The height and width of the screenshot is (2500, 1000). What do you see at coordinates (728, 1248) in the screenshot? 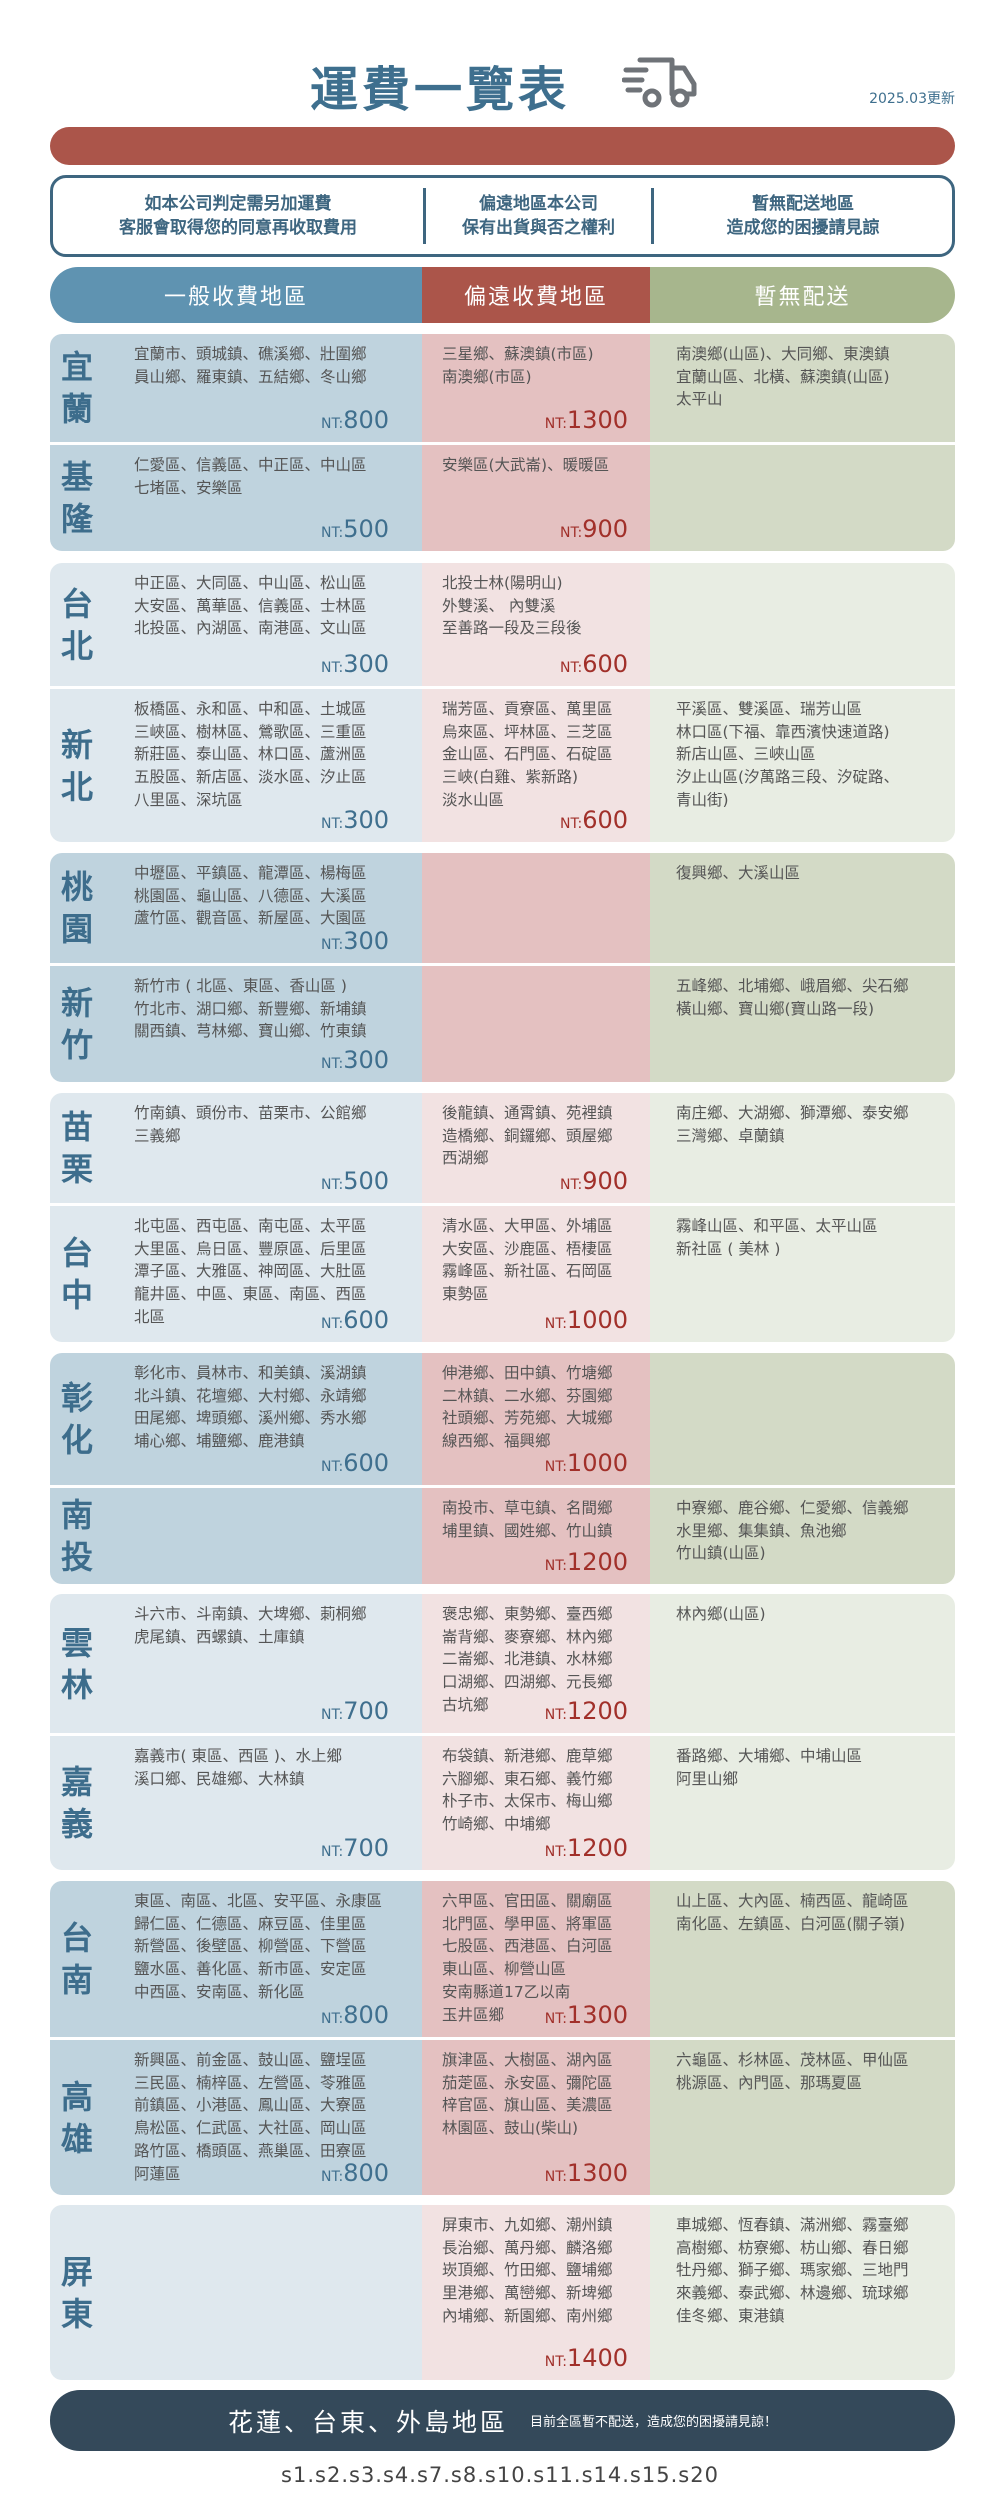
I see `area-line: 新社區 ( 美林 )` at bounding box center [728, 1248].